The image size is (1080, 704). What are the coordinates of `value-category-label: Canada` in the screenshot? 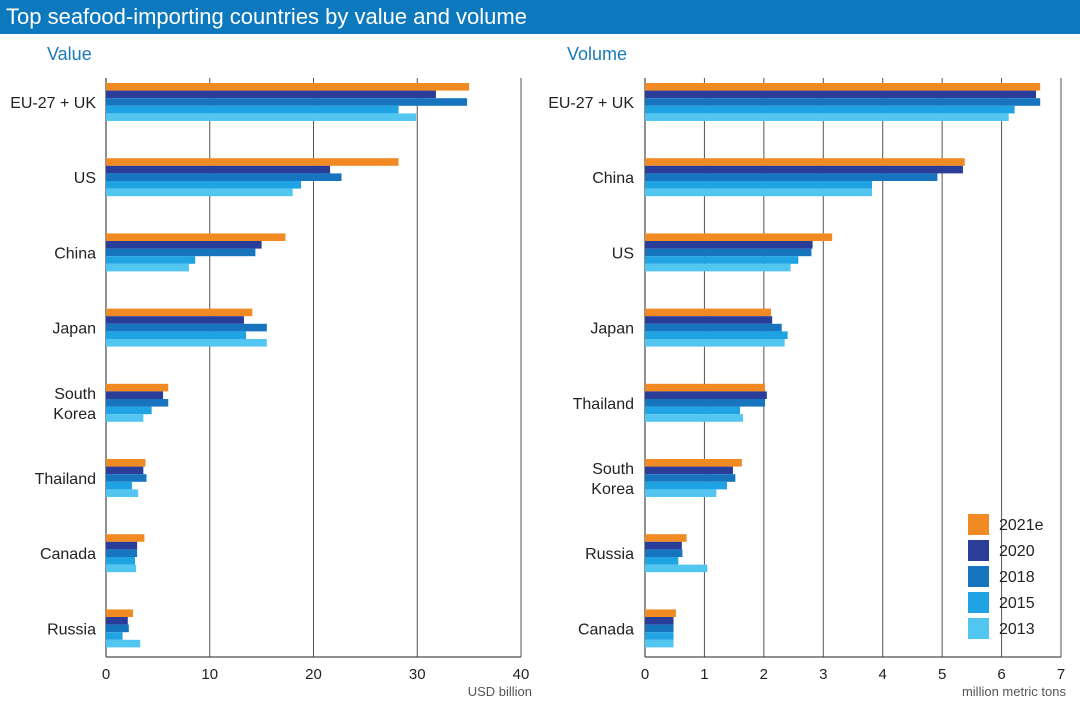 It's located at (68, 554).